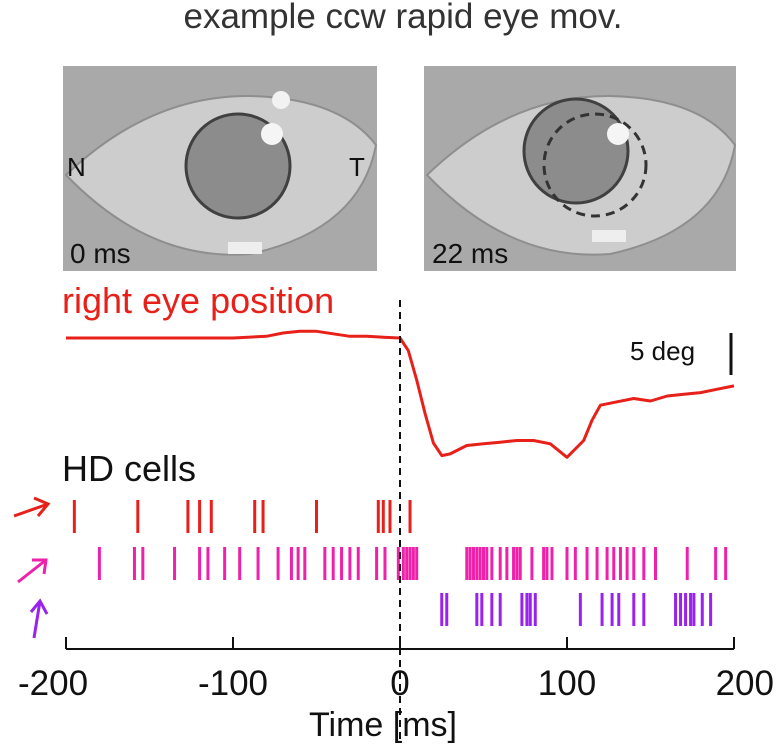 The width and height of the screenshot is (778, 754). I want to click on cell-1-raster, so click(242, 516).